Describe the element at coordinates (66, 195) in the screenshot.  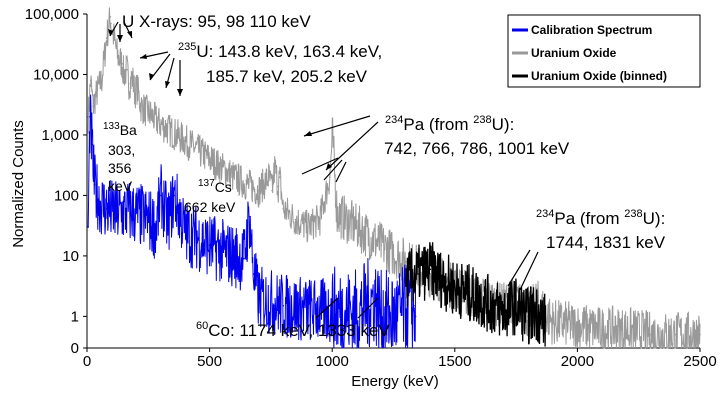
I see `y-tick-label: 100` at that location.